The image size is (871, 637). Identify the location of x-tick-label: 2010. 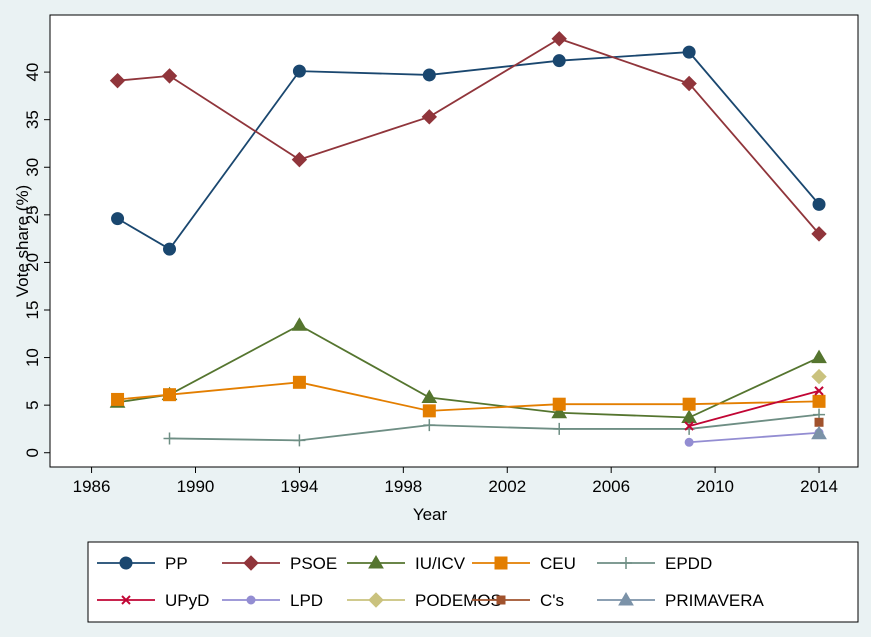
(715, 486).